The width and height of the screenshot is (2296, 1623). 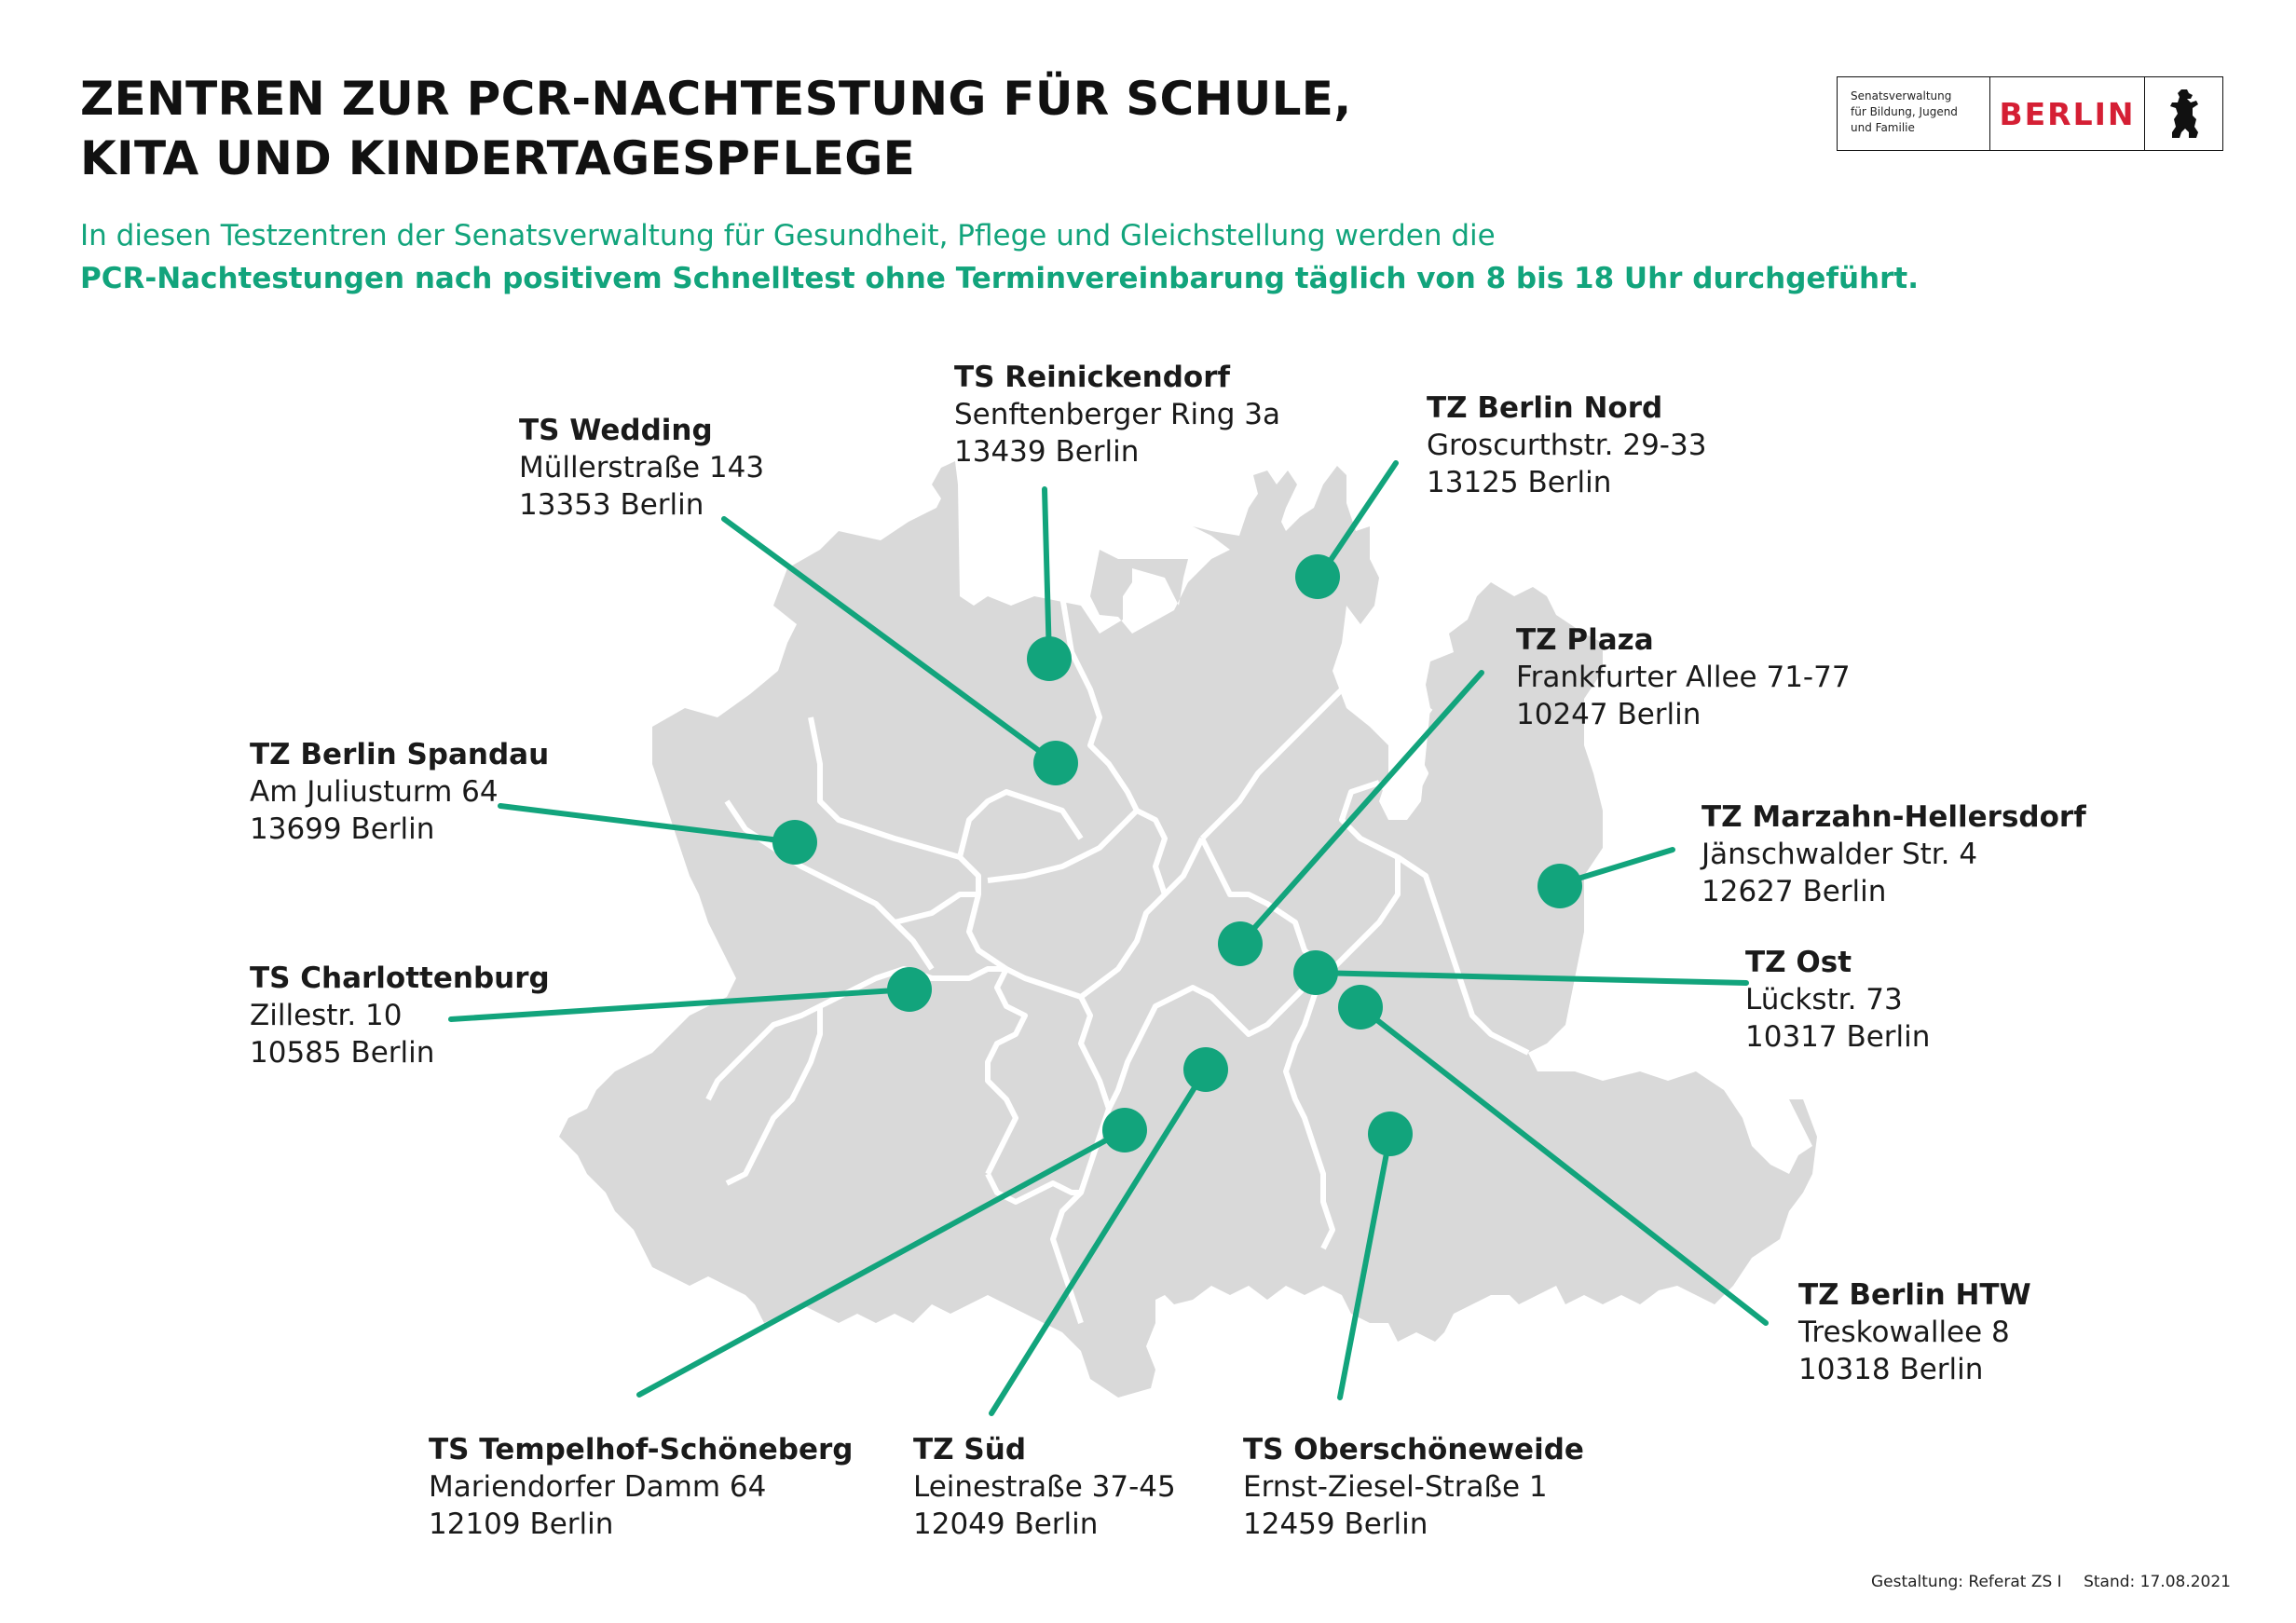 What do you see at coordinates (1099, 1241) in the screenshot?
I see `connector-tz-sued` at bounding box center [1099, 1241].